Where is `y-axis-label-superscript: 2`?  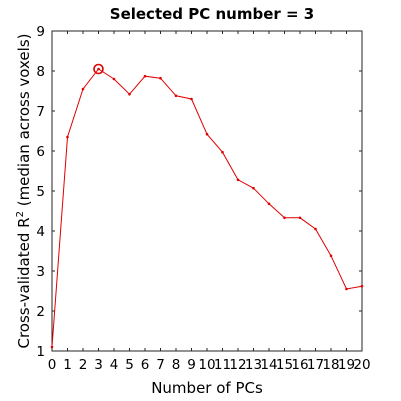
y-axis-label-superscript: 2 is located at coordinates (20, 214).